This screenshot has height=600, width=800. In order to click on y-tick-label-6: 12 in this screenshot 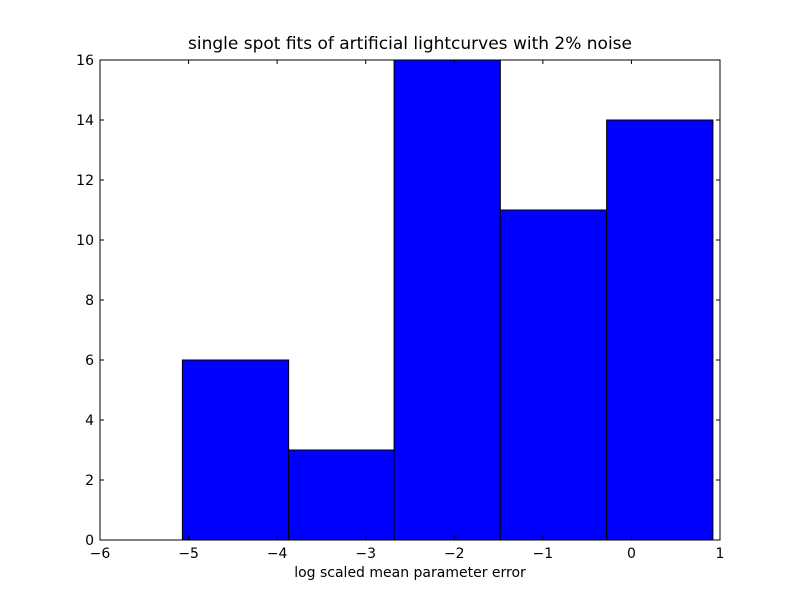, I will do `click(85, 181)`.